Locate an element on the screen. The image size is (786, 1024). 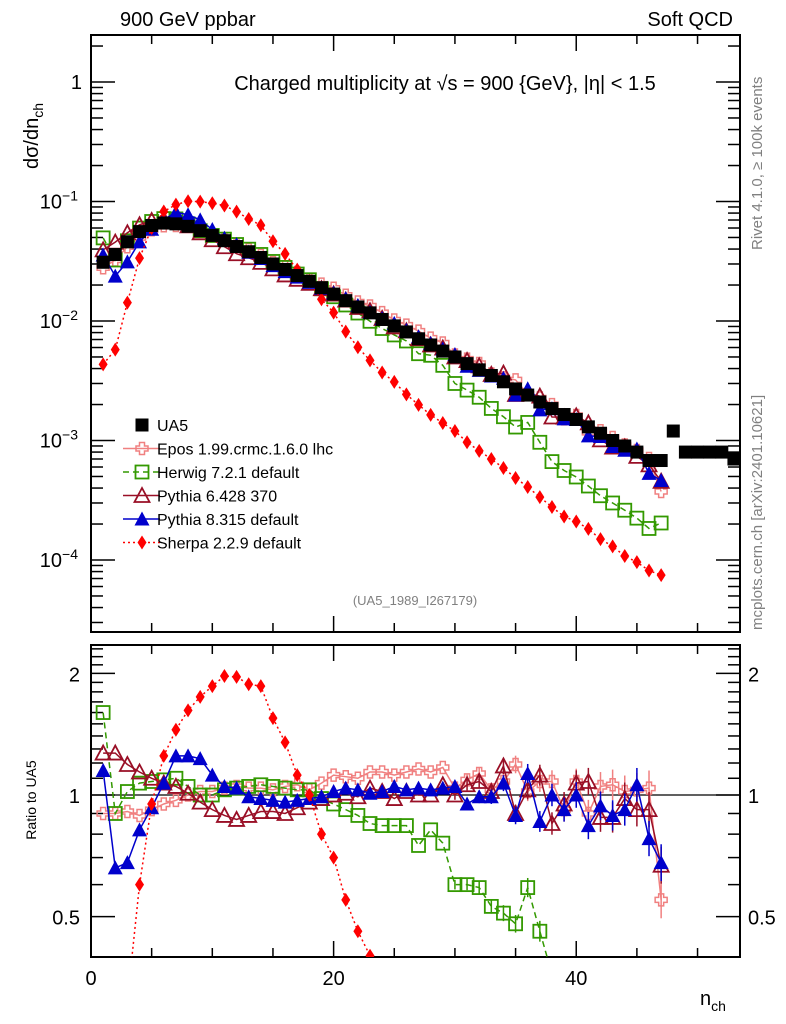
legend-item: Pythia 8.315 default is located at coordinates (211, 520).